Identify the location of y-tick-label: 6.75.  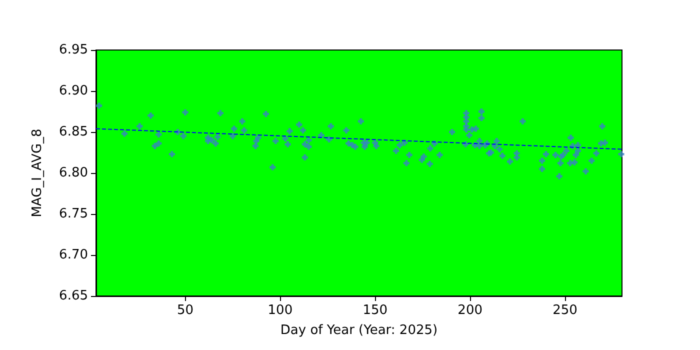
(73, 214).